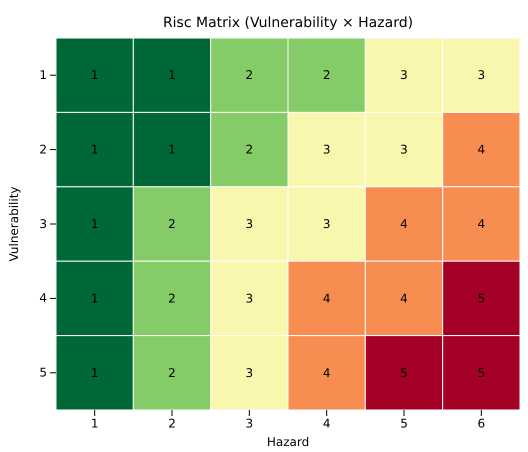 This screenshot has width=528, height=452. What do you see at coordinates (43, 373) in the screenshot?
I see `y-tick-label: 5` at bounding box center [43, 373].